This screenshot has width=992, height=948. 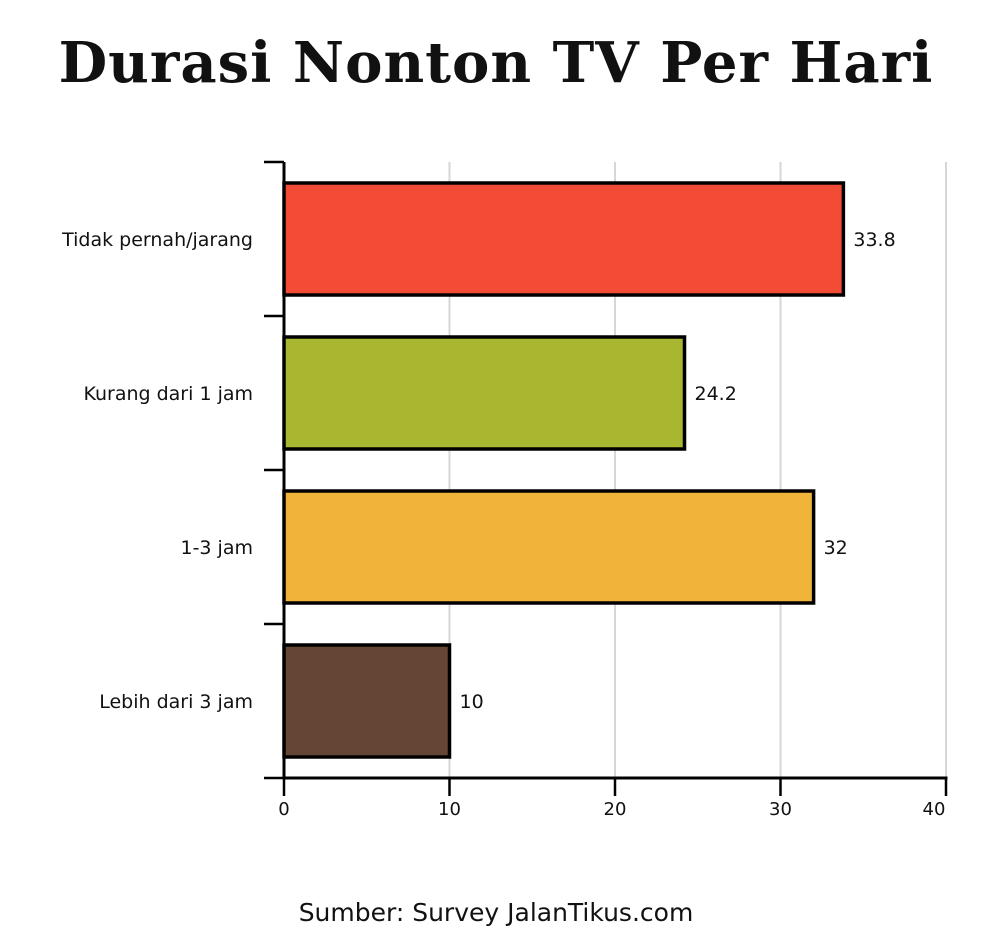 I want to click on x-tick-label-40: 40, so click(x=934, y=809).